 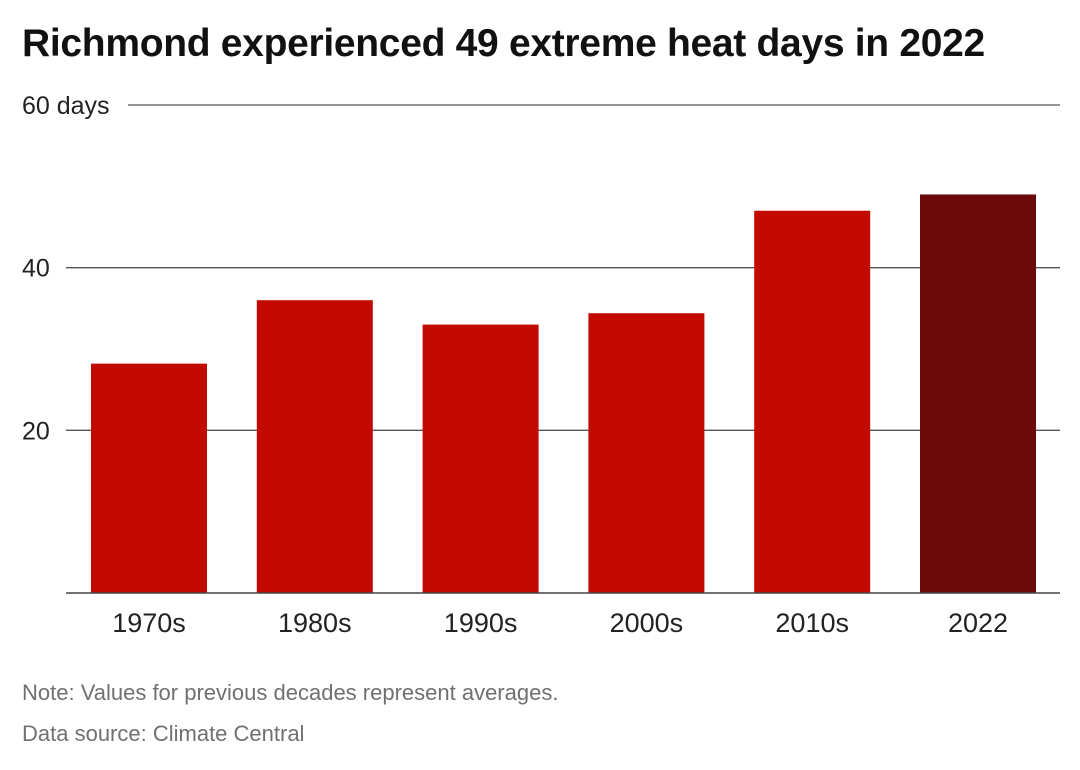 What do you see at coordinates (812, 401) in the screenshot?
I see `bar-2010s` at bounding box center [812, 401].